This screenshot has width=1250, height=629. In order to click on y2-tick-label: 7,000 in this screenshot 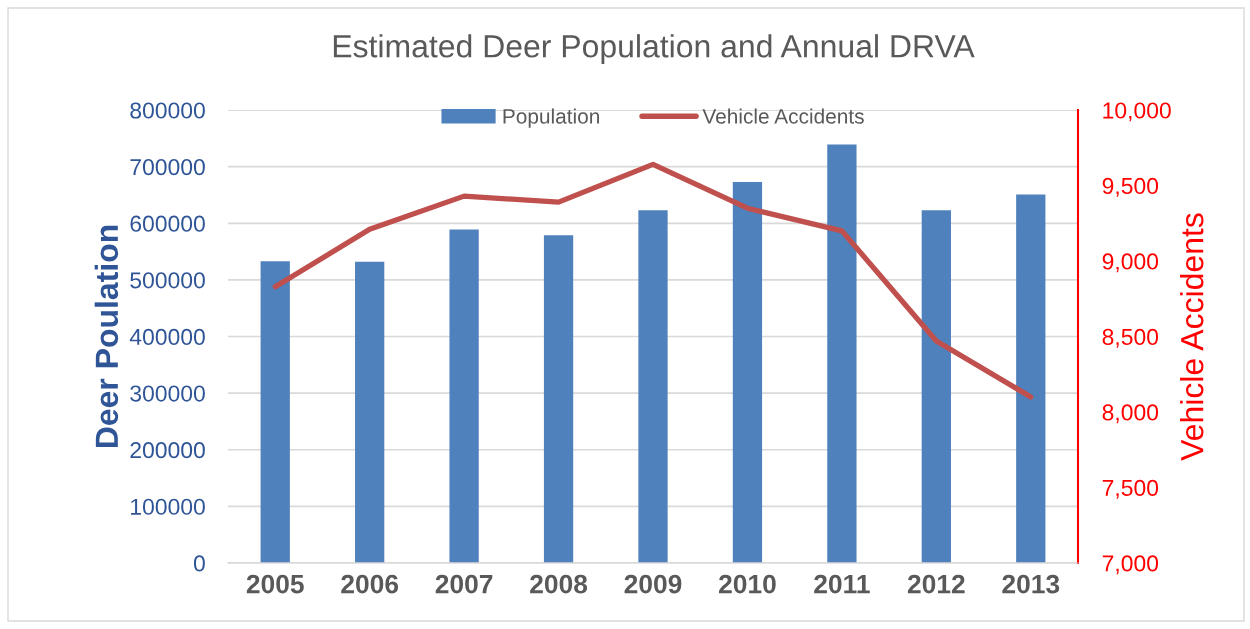, I will do `click(1130, 565)`.